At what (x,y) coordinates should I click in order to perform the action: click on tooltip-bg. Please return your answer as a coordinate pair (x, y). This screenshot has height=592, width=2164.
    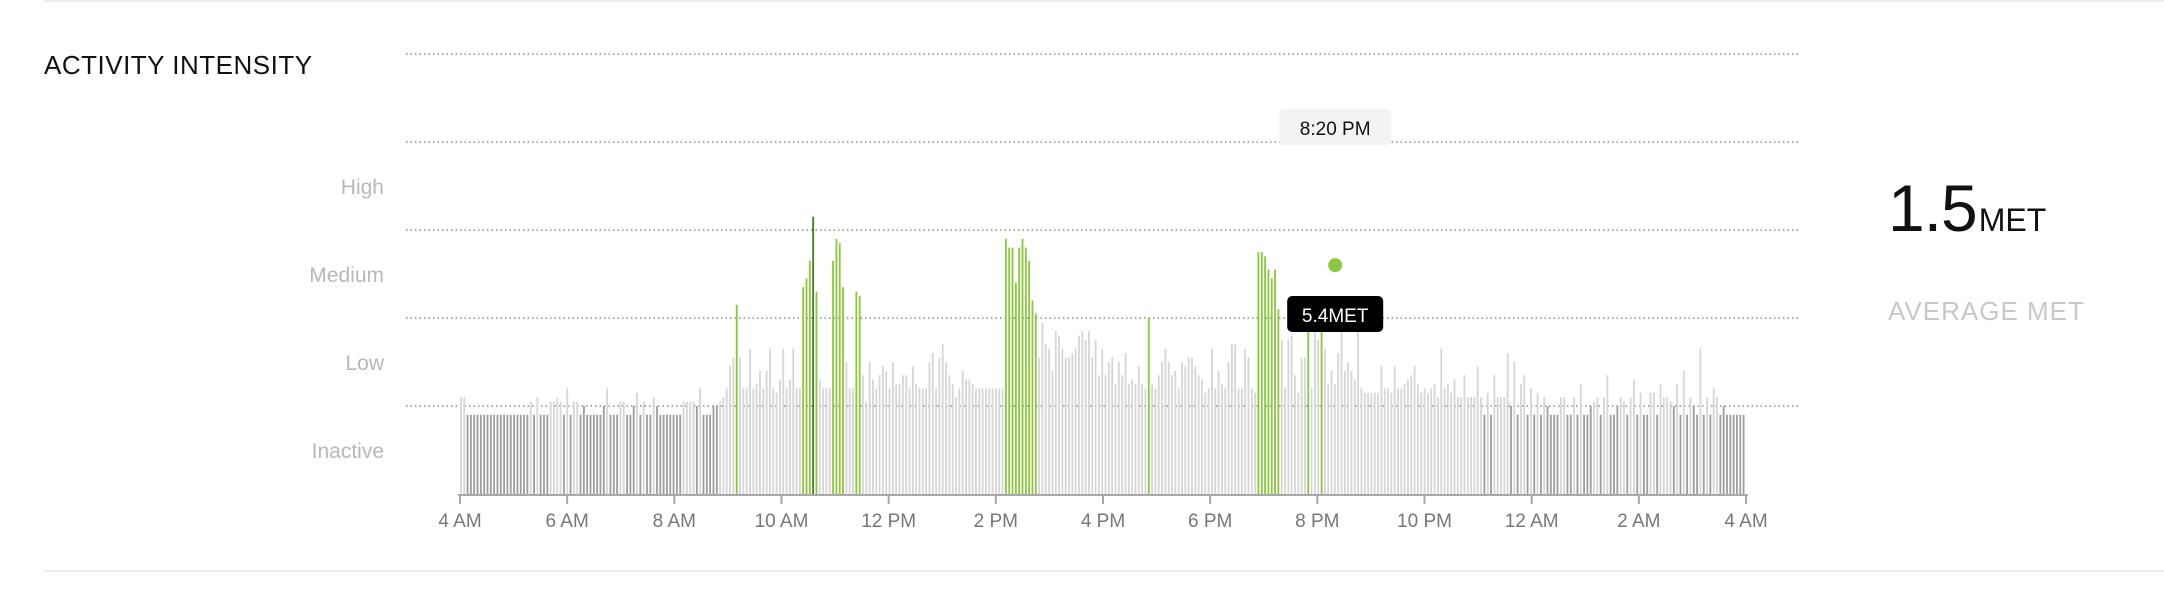
    Looking at the image, I should click on (1335, 314).